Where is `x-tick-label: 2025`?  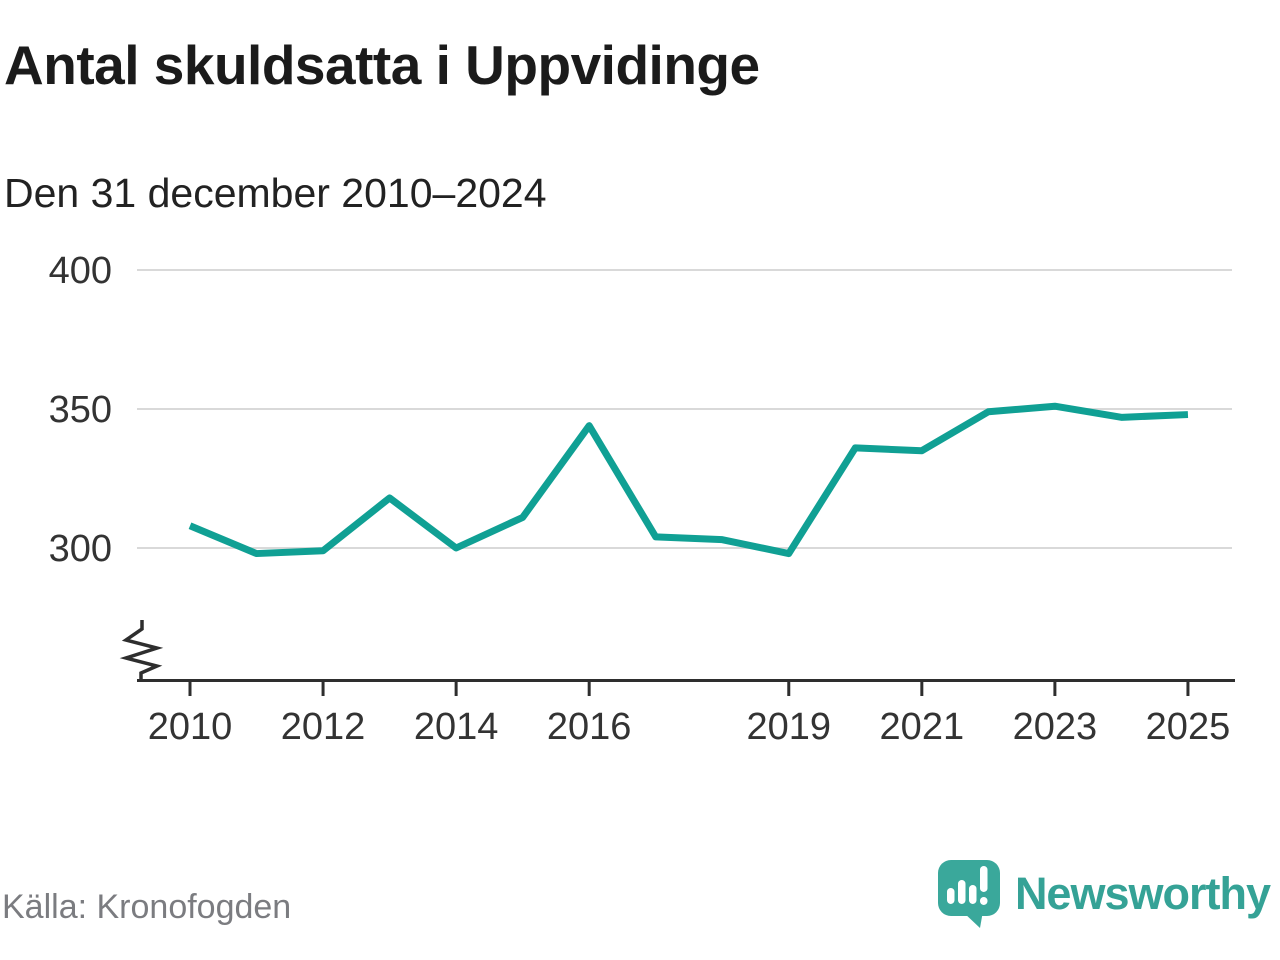 x-tick-label: 2025 is located at coordinates (1188, 727).